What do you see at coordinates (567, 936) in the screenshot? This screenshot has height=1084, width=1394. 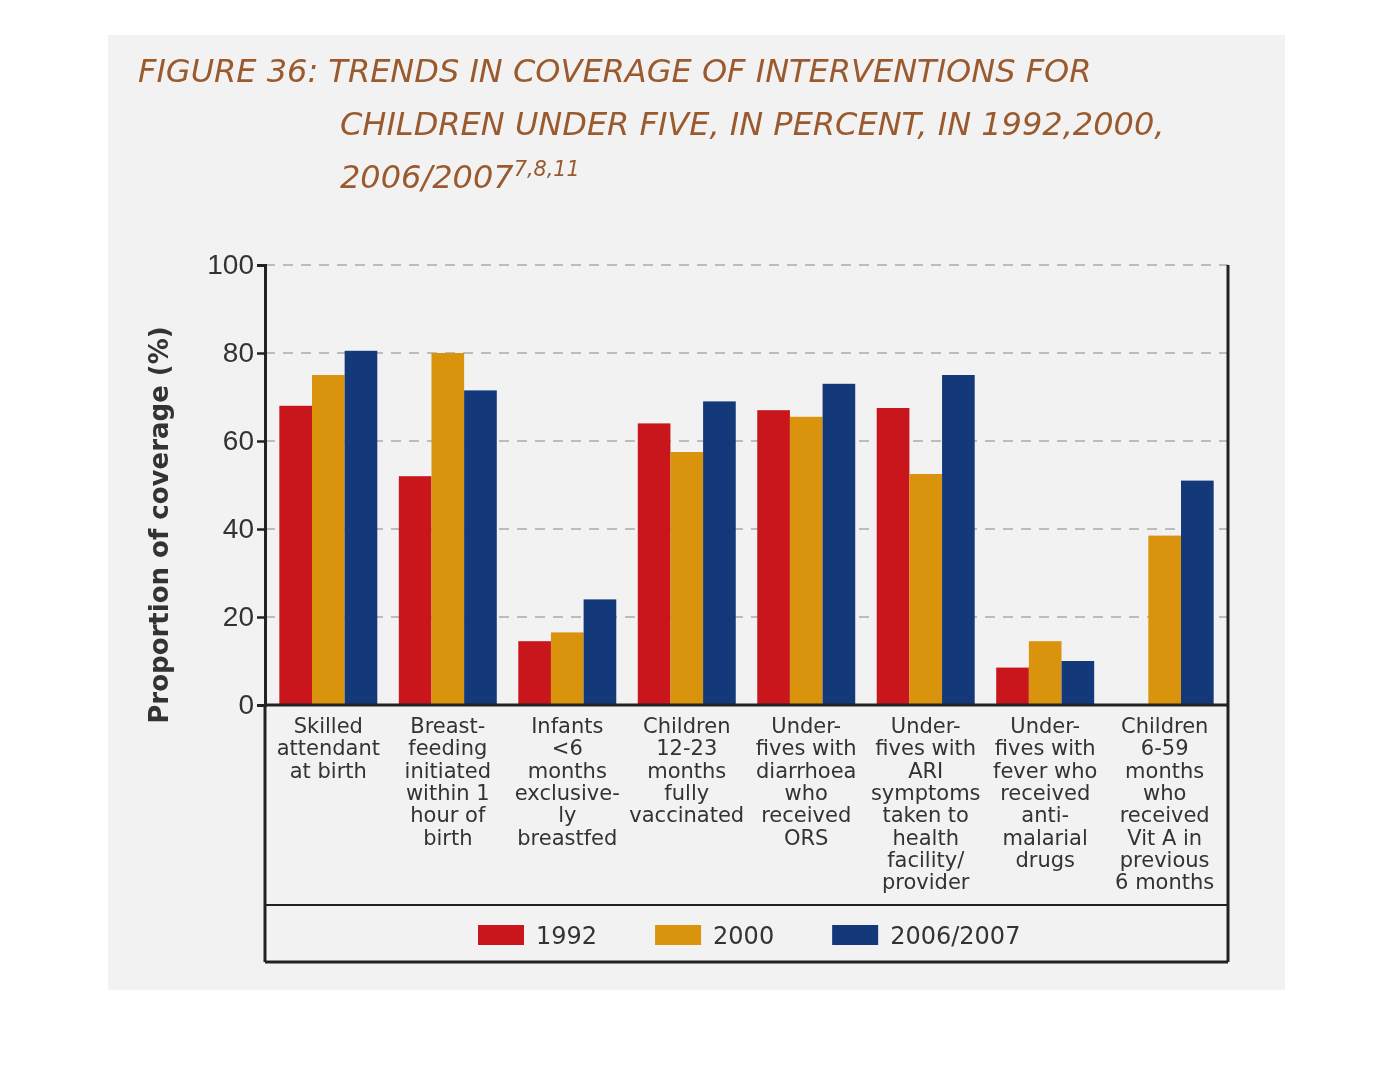 I see `legend-label: 1992` at bounding box center [567, 936].